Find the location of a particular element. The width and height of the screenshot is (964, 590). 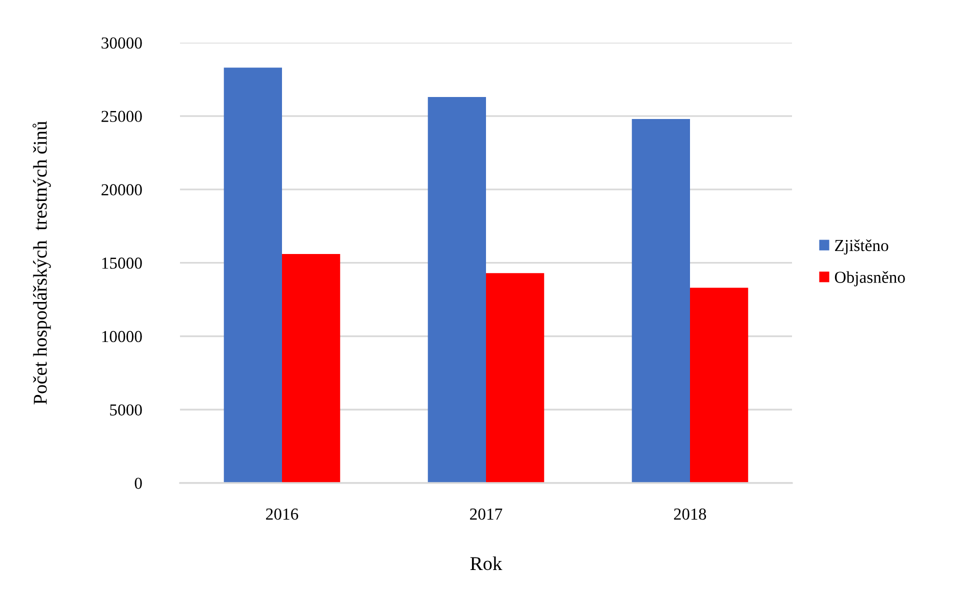

x-tick-label: 2016 is located at coordinates (282, 514).